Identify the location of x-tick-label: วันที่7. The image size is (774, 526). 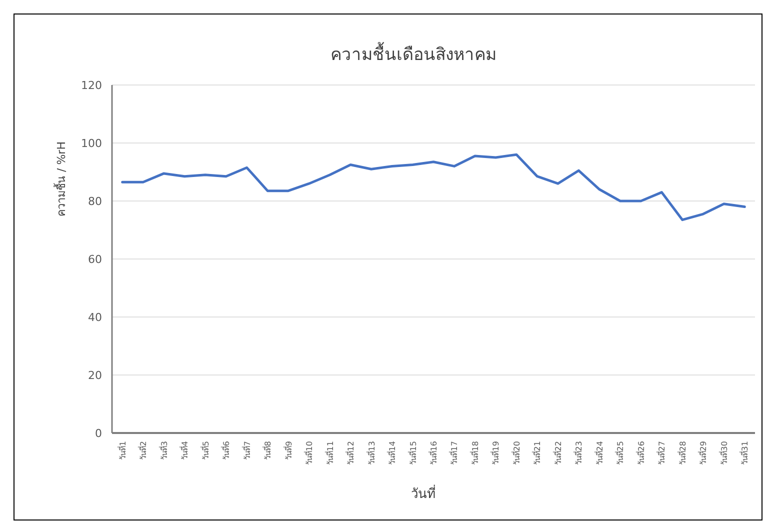
(246, 450).